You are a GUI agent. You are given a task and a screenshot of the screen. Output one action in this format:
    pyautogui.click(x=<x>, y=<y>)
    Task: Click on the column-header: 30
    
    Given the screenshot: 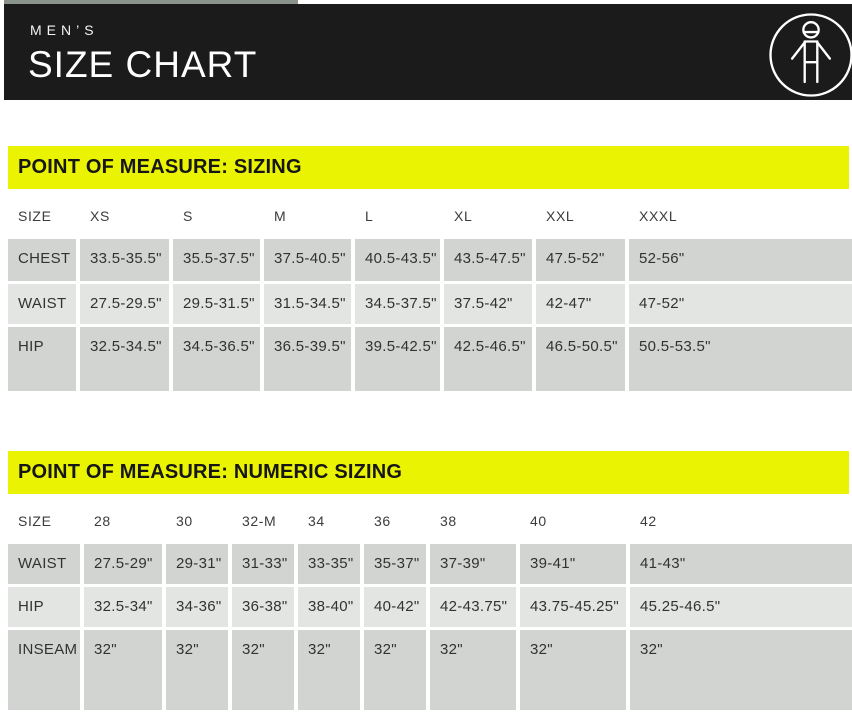 What is the action you would take?
    pyautogui.click(x=184, y=521)
    